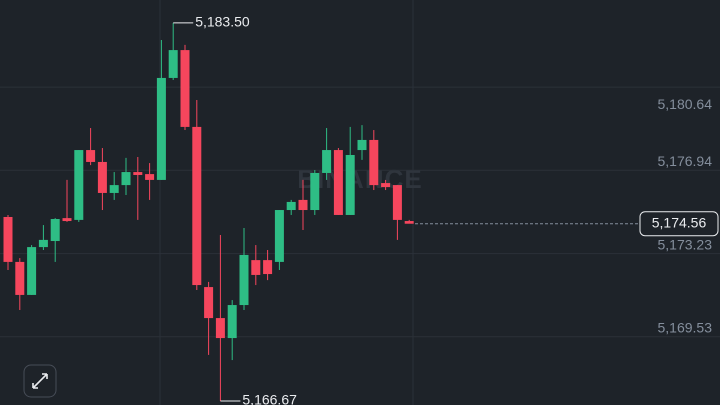  I want to click on y-tick-label: 5,176.94, so click(685, 161).